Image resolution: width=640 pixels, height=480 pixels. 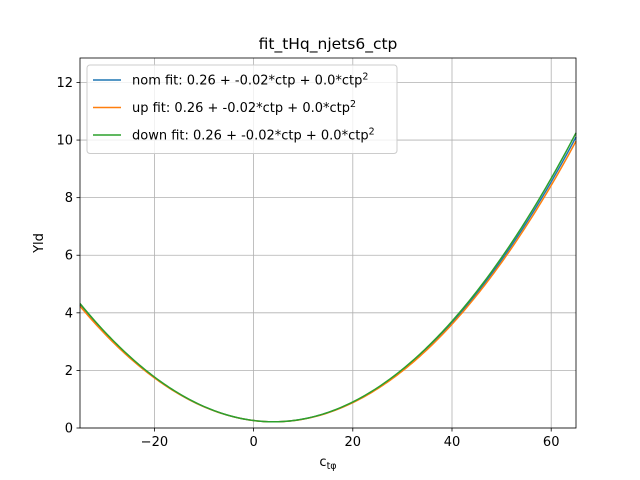 What do you see at coordinates (253, 442) in the screenshot?
I see `x-tick-label: 0` at bounding box center [253, 442].